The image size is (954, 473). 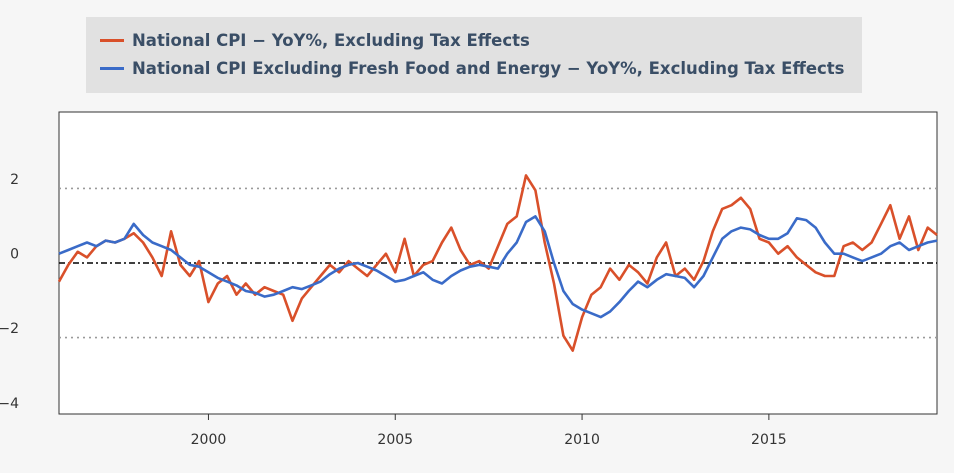 I want to click on x-tick-label: 2005, so click(x=395, y=440).